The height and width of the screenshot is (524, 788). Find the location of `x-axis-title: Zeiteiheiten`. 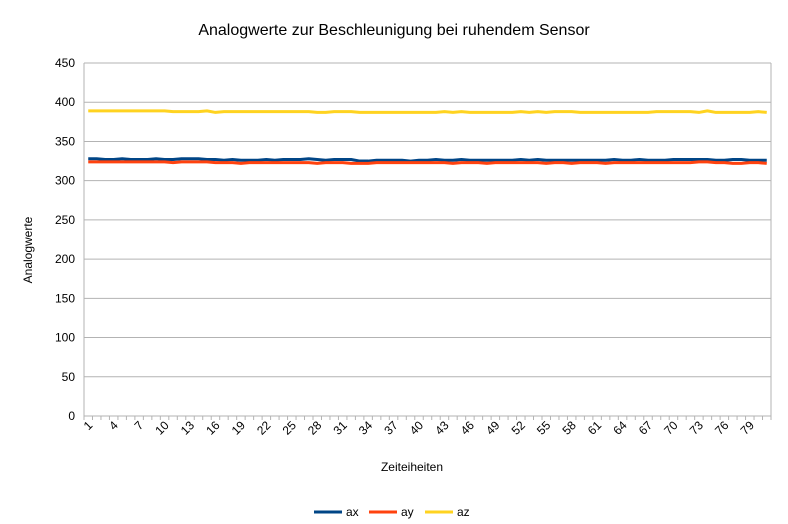

x-axis-title: Zeiteiheiten is located at coordinates (412, 467).